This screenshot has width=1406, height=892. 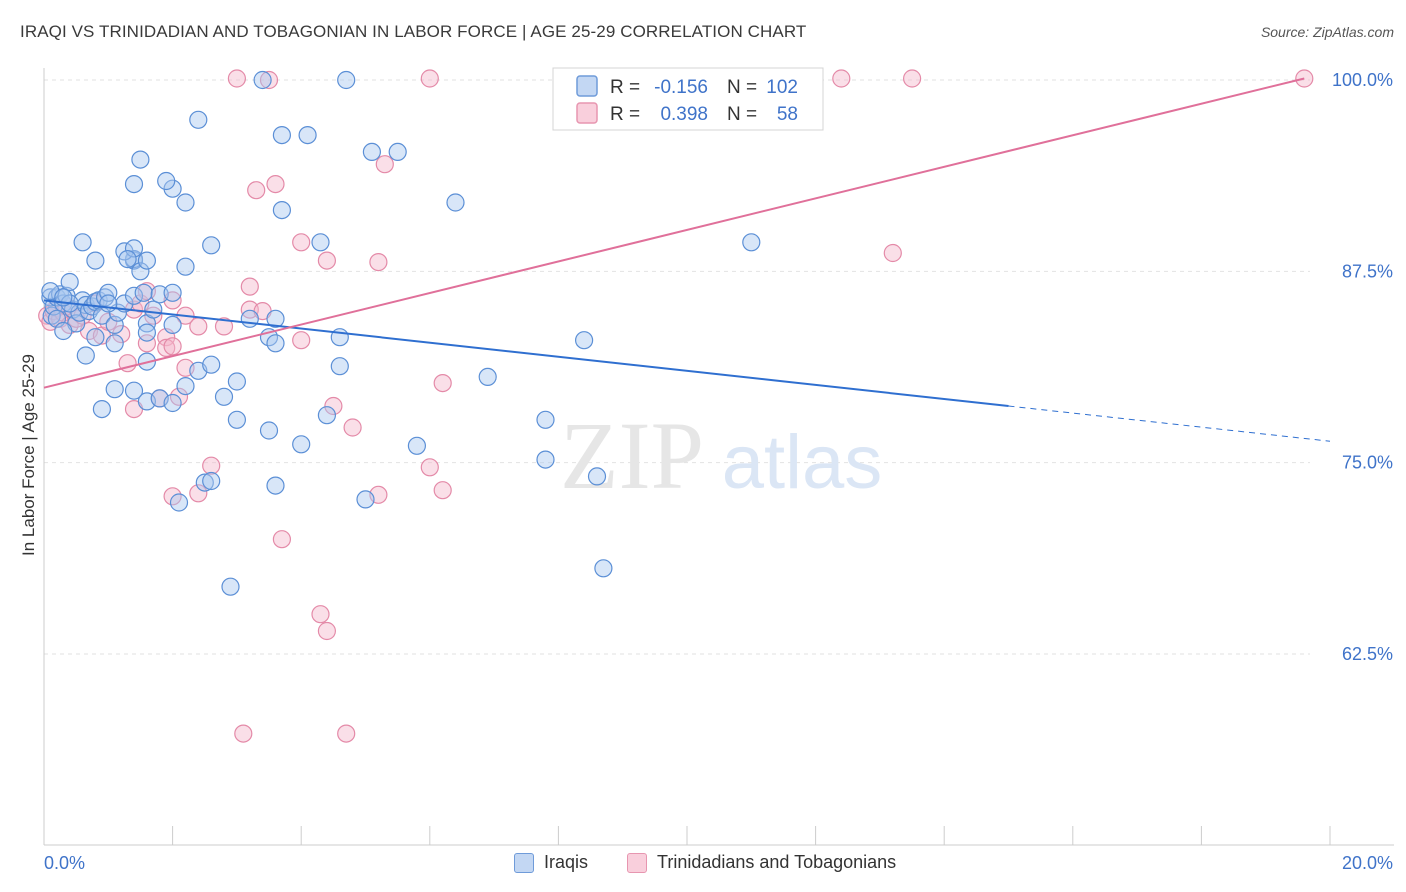 I want to click on trend-line-iraqis, so click(x=526, y=353).